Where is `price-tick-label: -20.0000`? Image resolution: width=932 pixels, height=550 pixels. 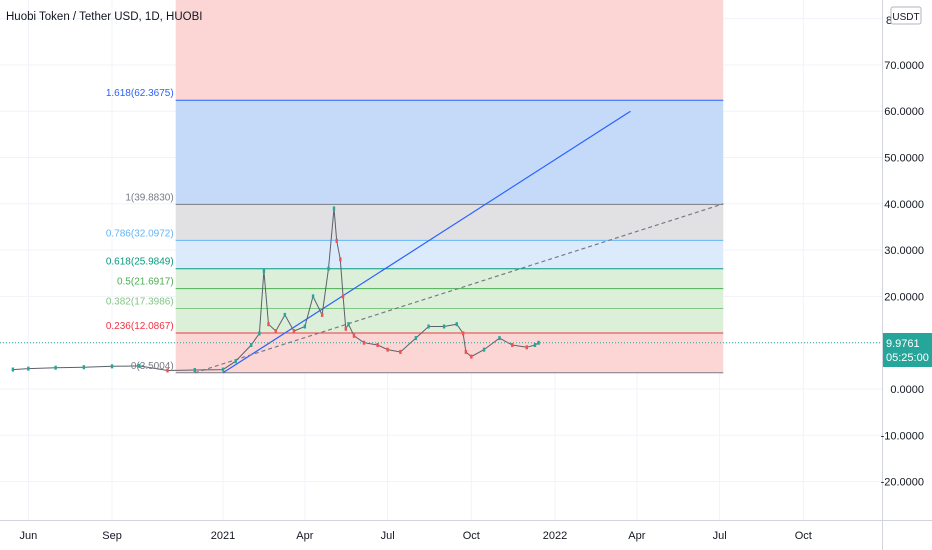 price-tick-label: -20.0000 is located at coordinates (902, 483).